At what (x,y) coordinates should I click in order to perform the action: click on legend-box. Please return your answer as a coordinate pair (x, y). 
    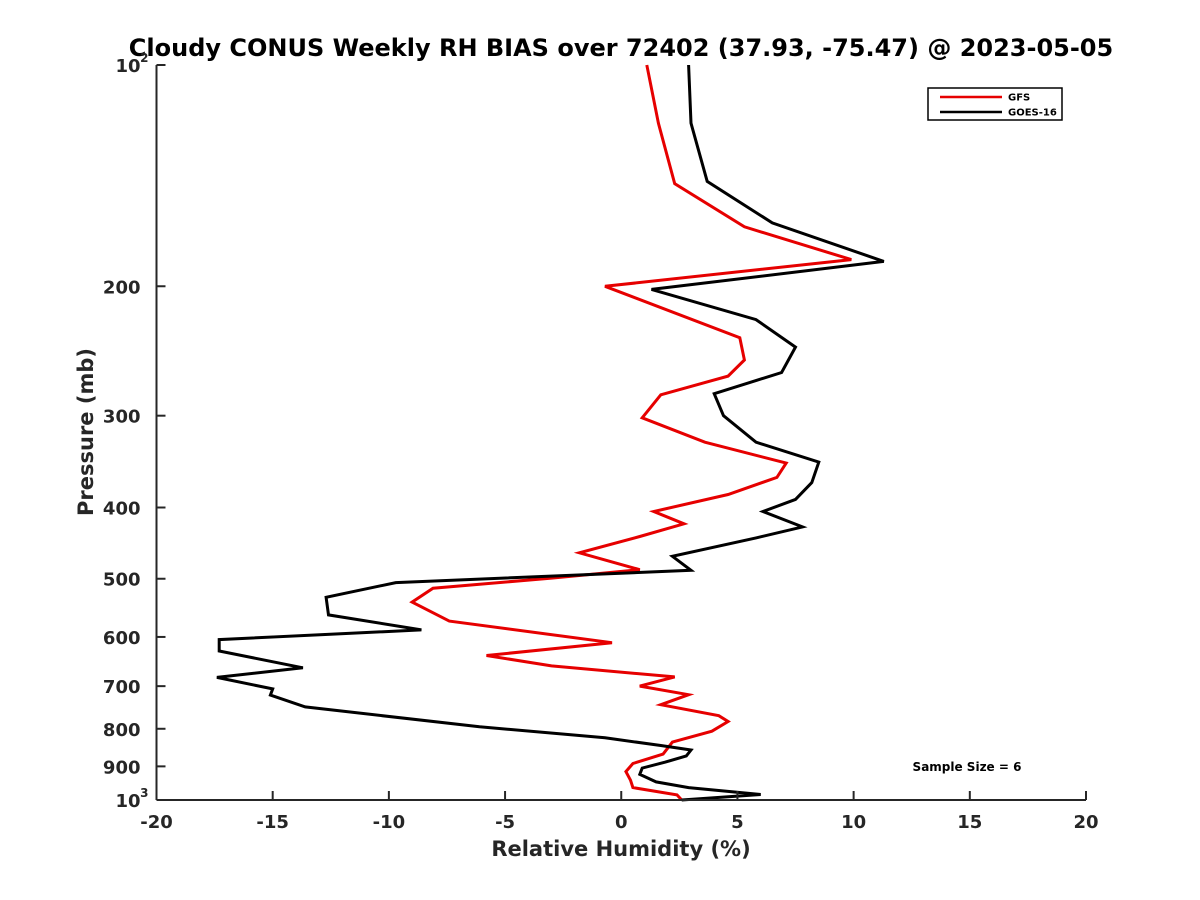
    Looking at the image, I should click on (995, 104).